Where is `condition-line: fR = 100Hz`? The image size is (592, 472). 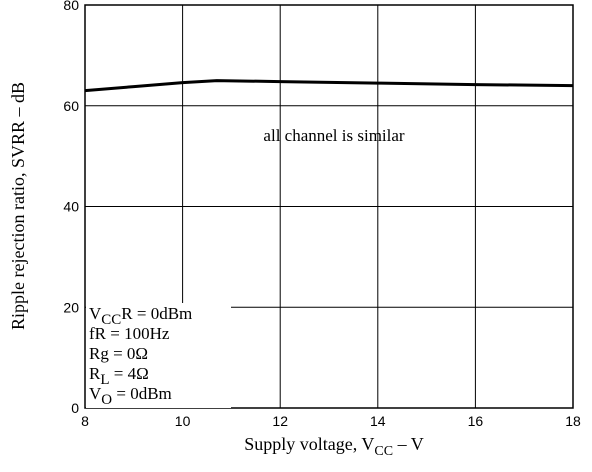 condition-line: fR = 100Hz is located at coordinates (129, 333).